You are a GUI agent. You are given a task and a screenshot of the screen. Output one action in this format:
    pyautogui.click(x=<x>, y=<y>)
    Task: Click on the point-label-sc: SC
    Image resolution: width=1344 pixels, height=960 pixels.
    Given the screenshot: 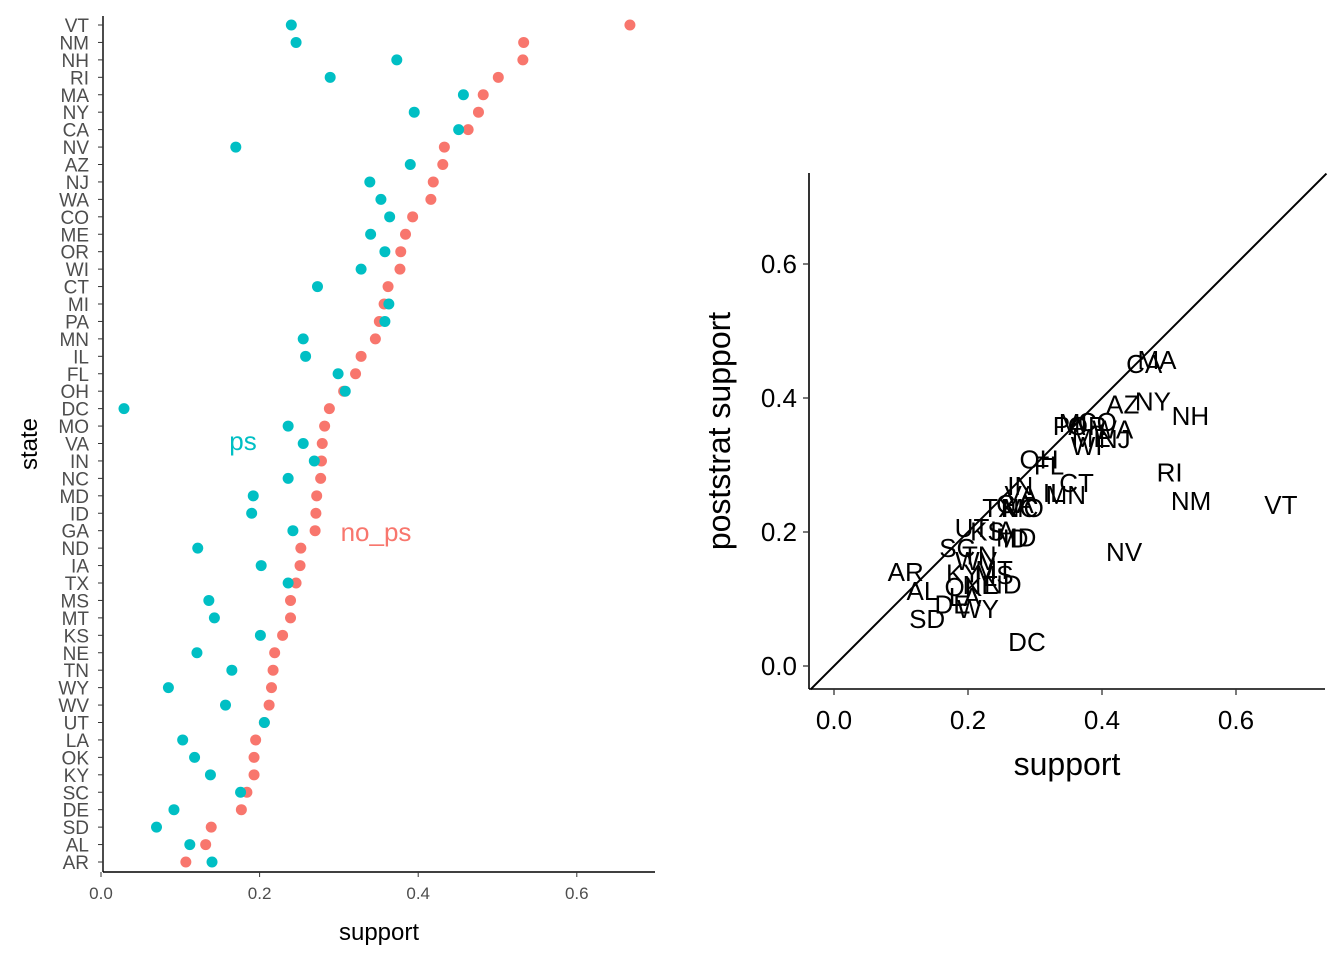 What is the action you would take?
    pyautogui.click(x=957, y=548)
    